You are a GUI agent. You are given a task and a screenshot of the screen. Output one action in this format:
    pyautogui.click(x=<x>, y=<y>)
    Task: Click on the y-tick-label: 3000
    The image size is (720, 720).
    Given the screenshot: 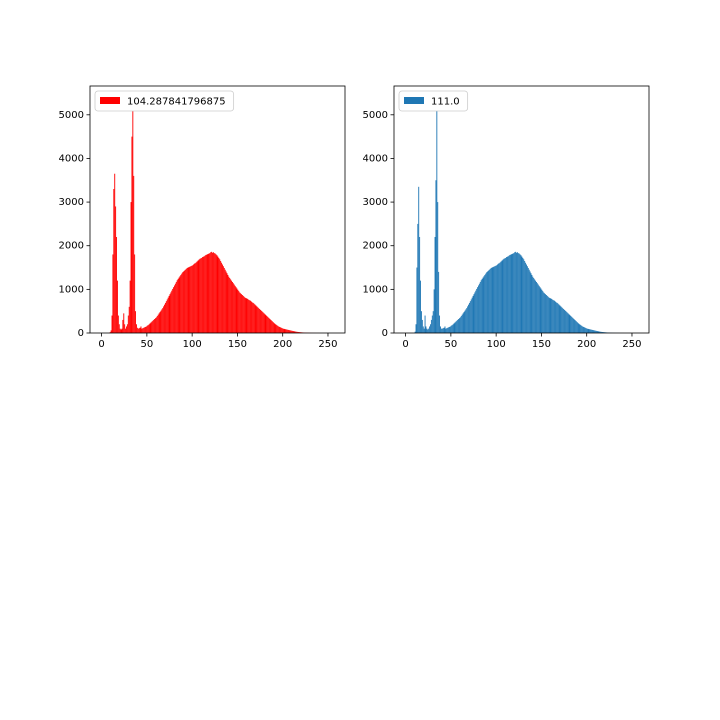 What is the action you would take?
    pyautogui.click(x=71, y=202)
    